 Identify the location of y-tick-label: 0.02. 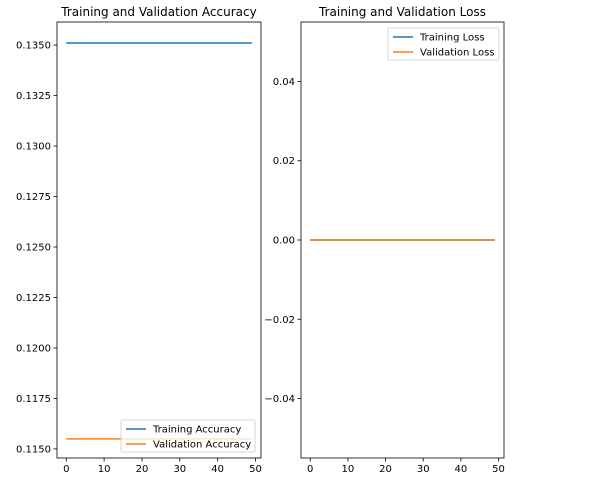
(284, 161).